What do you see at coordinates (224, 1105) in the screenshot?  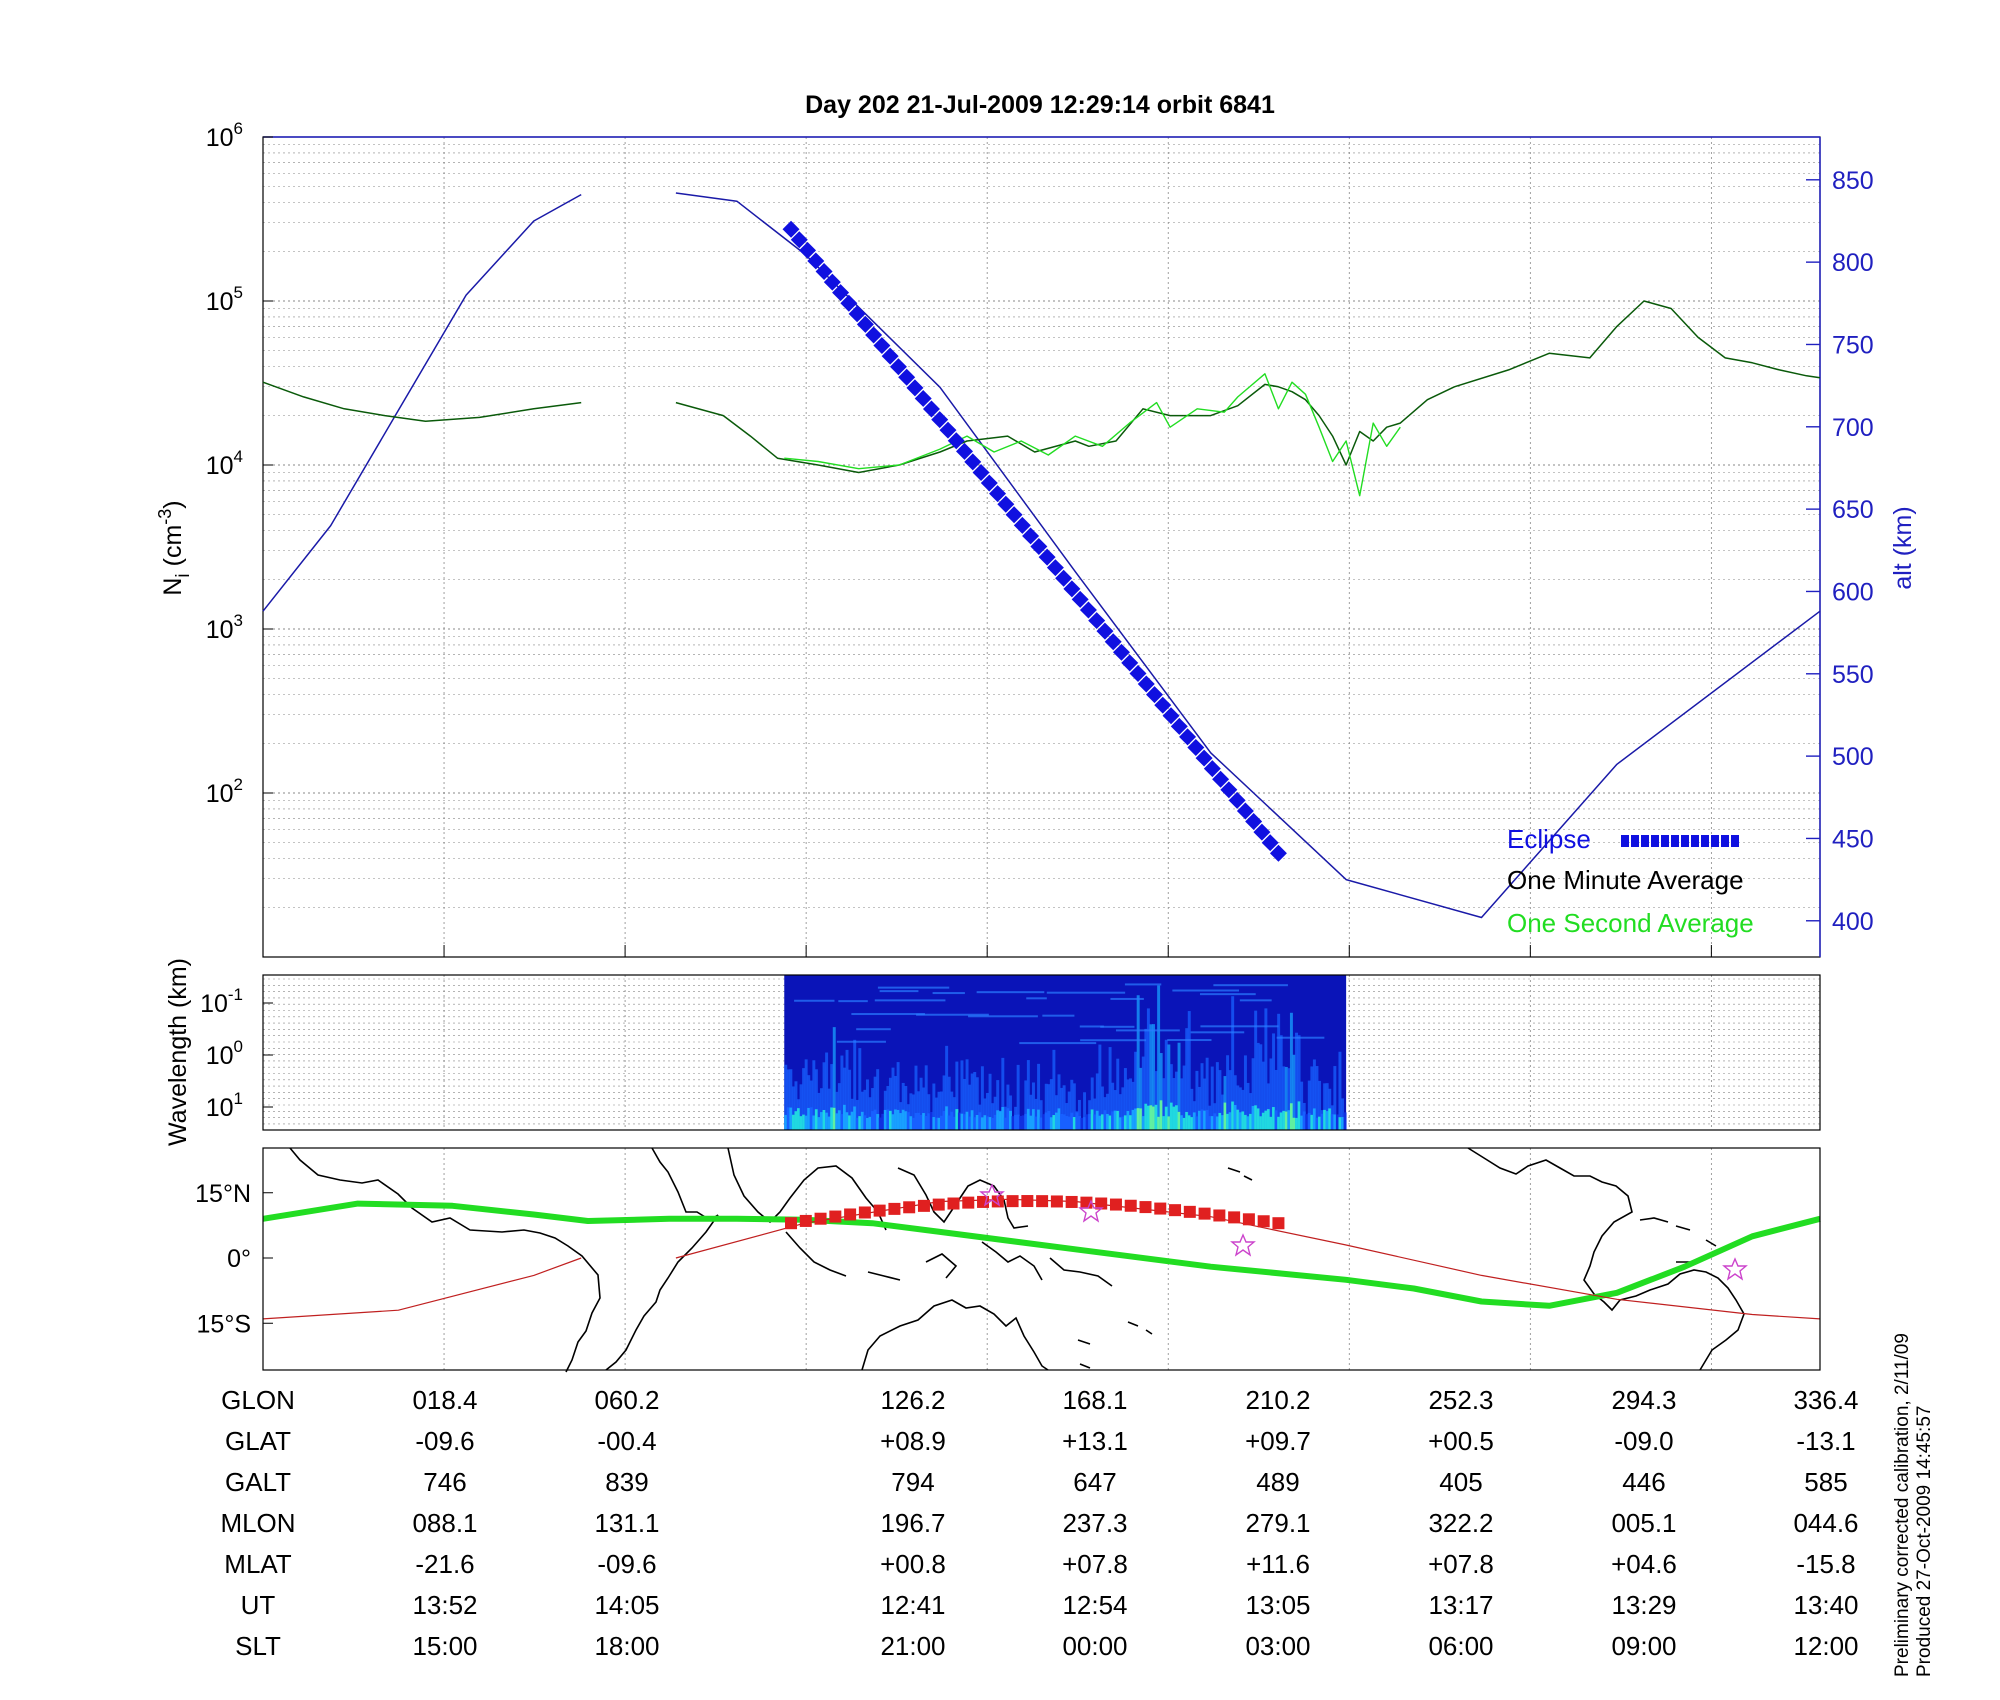 I see `spectrogram-tick-label: 101` at bounding box center [224, 1105].